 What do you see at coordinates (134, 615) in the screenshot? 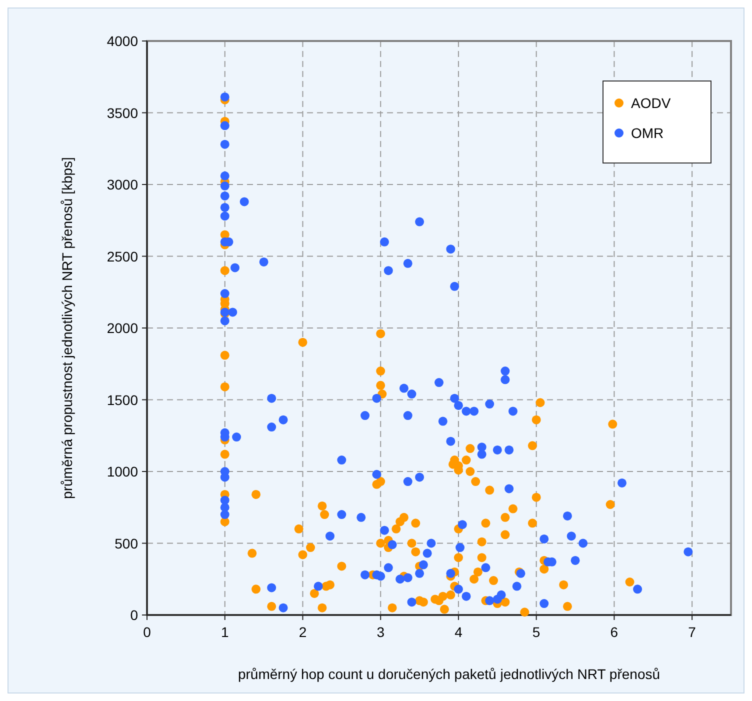
I see `y-tick-label: 0` at bounding box center [134, 615].